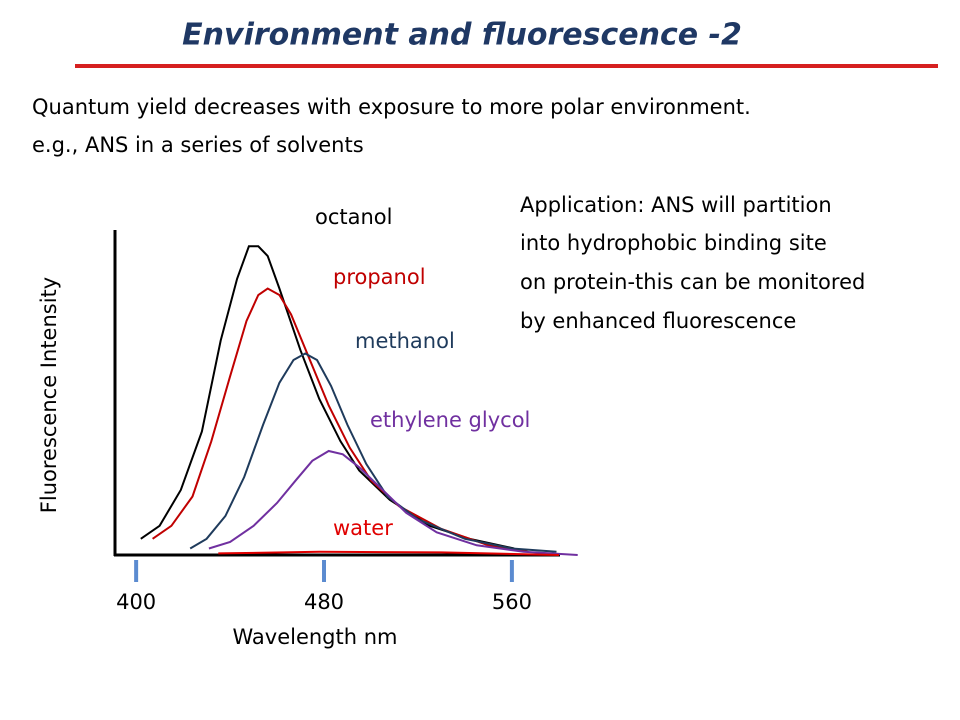 The height and width of the screenshot is (720, 960). Describe the element at coordinates (314, 637) in the screenshot. I see `x-axis-label: Wavelength nm` at that location.